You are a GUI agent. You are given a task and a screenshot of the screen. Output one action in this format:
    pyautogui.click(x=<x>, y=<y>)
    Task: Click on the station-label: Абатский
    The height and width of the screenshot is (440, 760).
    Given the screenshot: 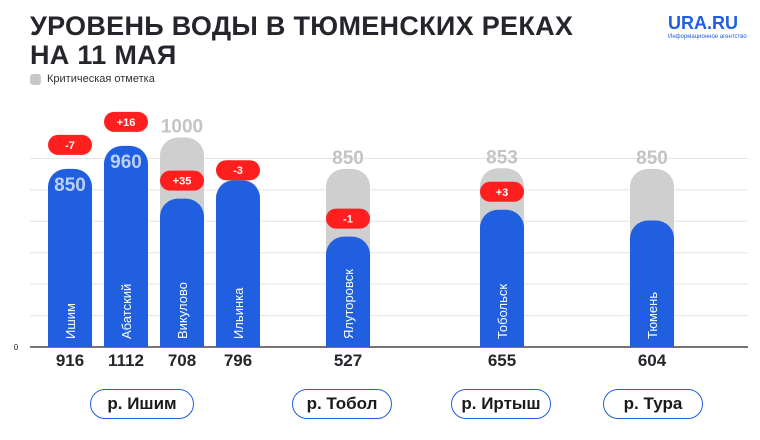 What is the action you would take?
    pyautogui.click(x=126, y=311)
    